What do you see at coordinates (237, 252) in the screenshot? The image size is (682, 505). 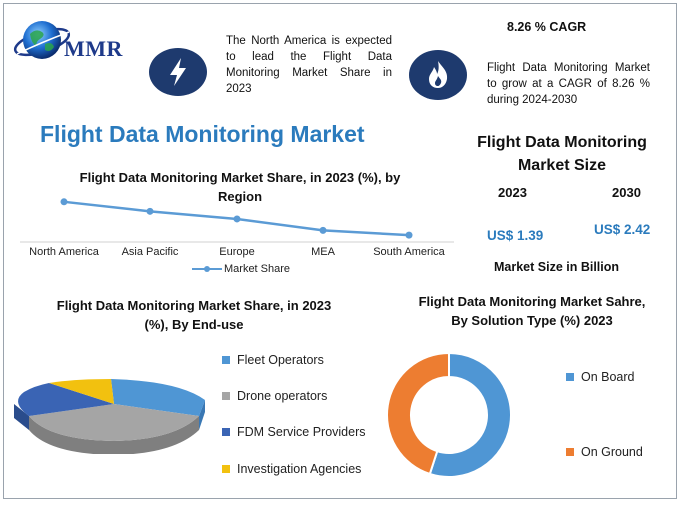 I see `x-tick-label: Europe` at bounding box center [237, 252].